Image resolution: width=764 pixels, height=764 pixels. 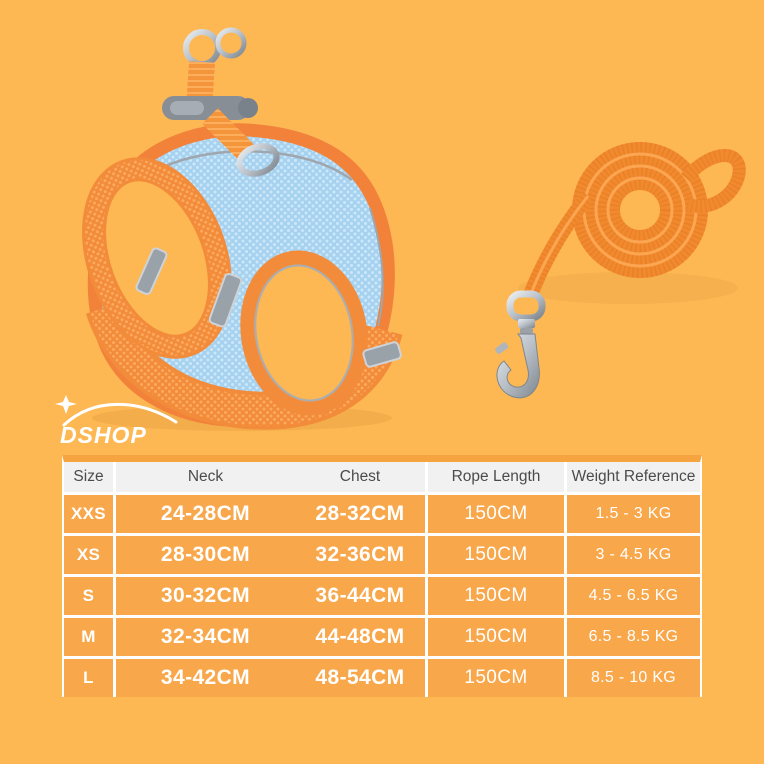 I want to click on cell-size: S, so click(x=90, y=596).